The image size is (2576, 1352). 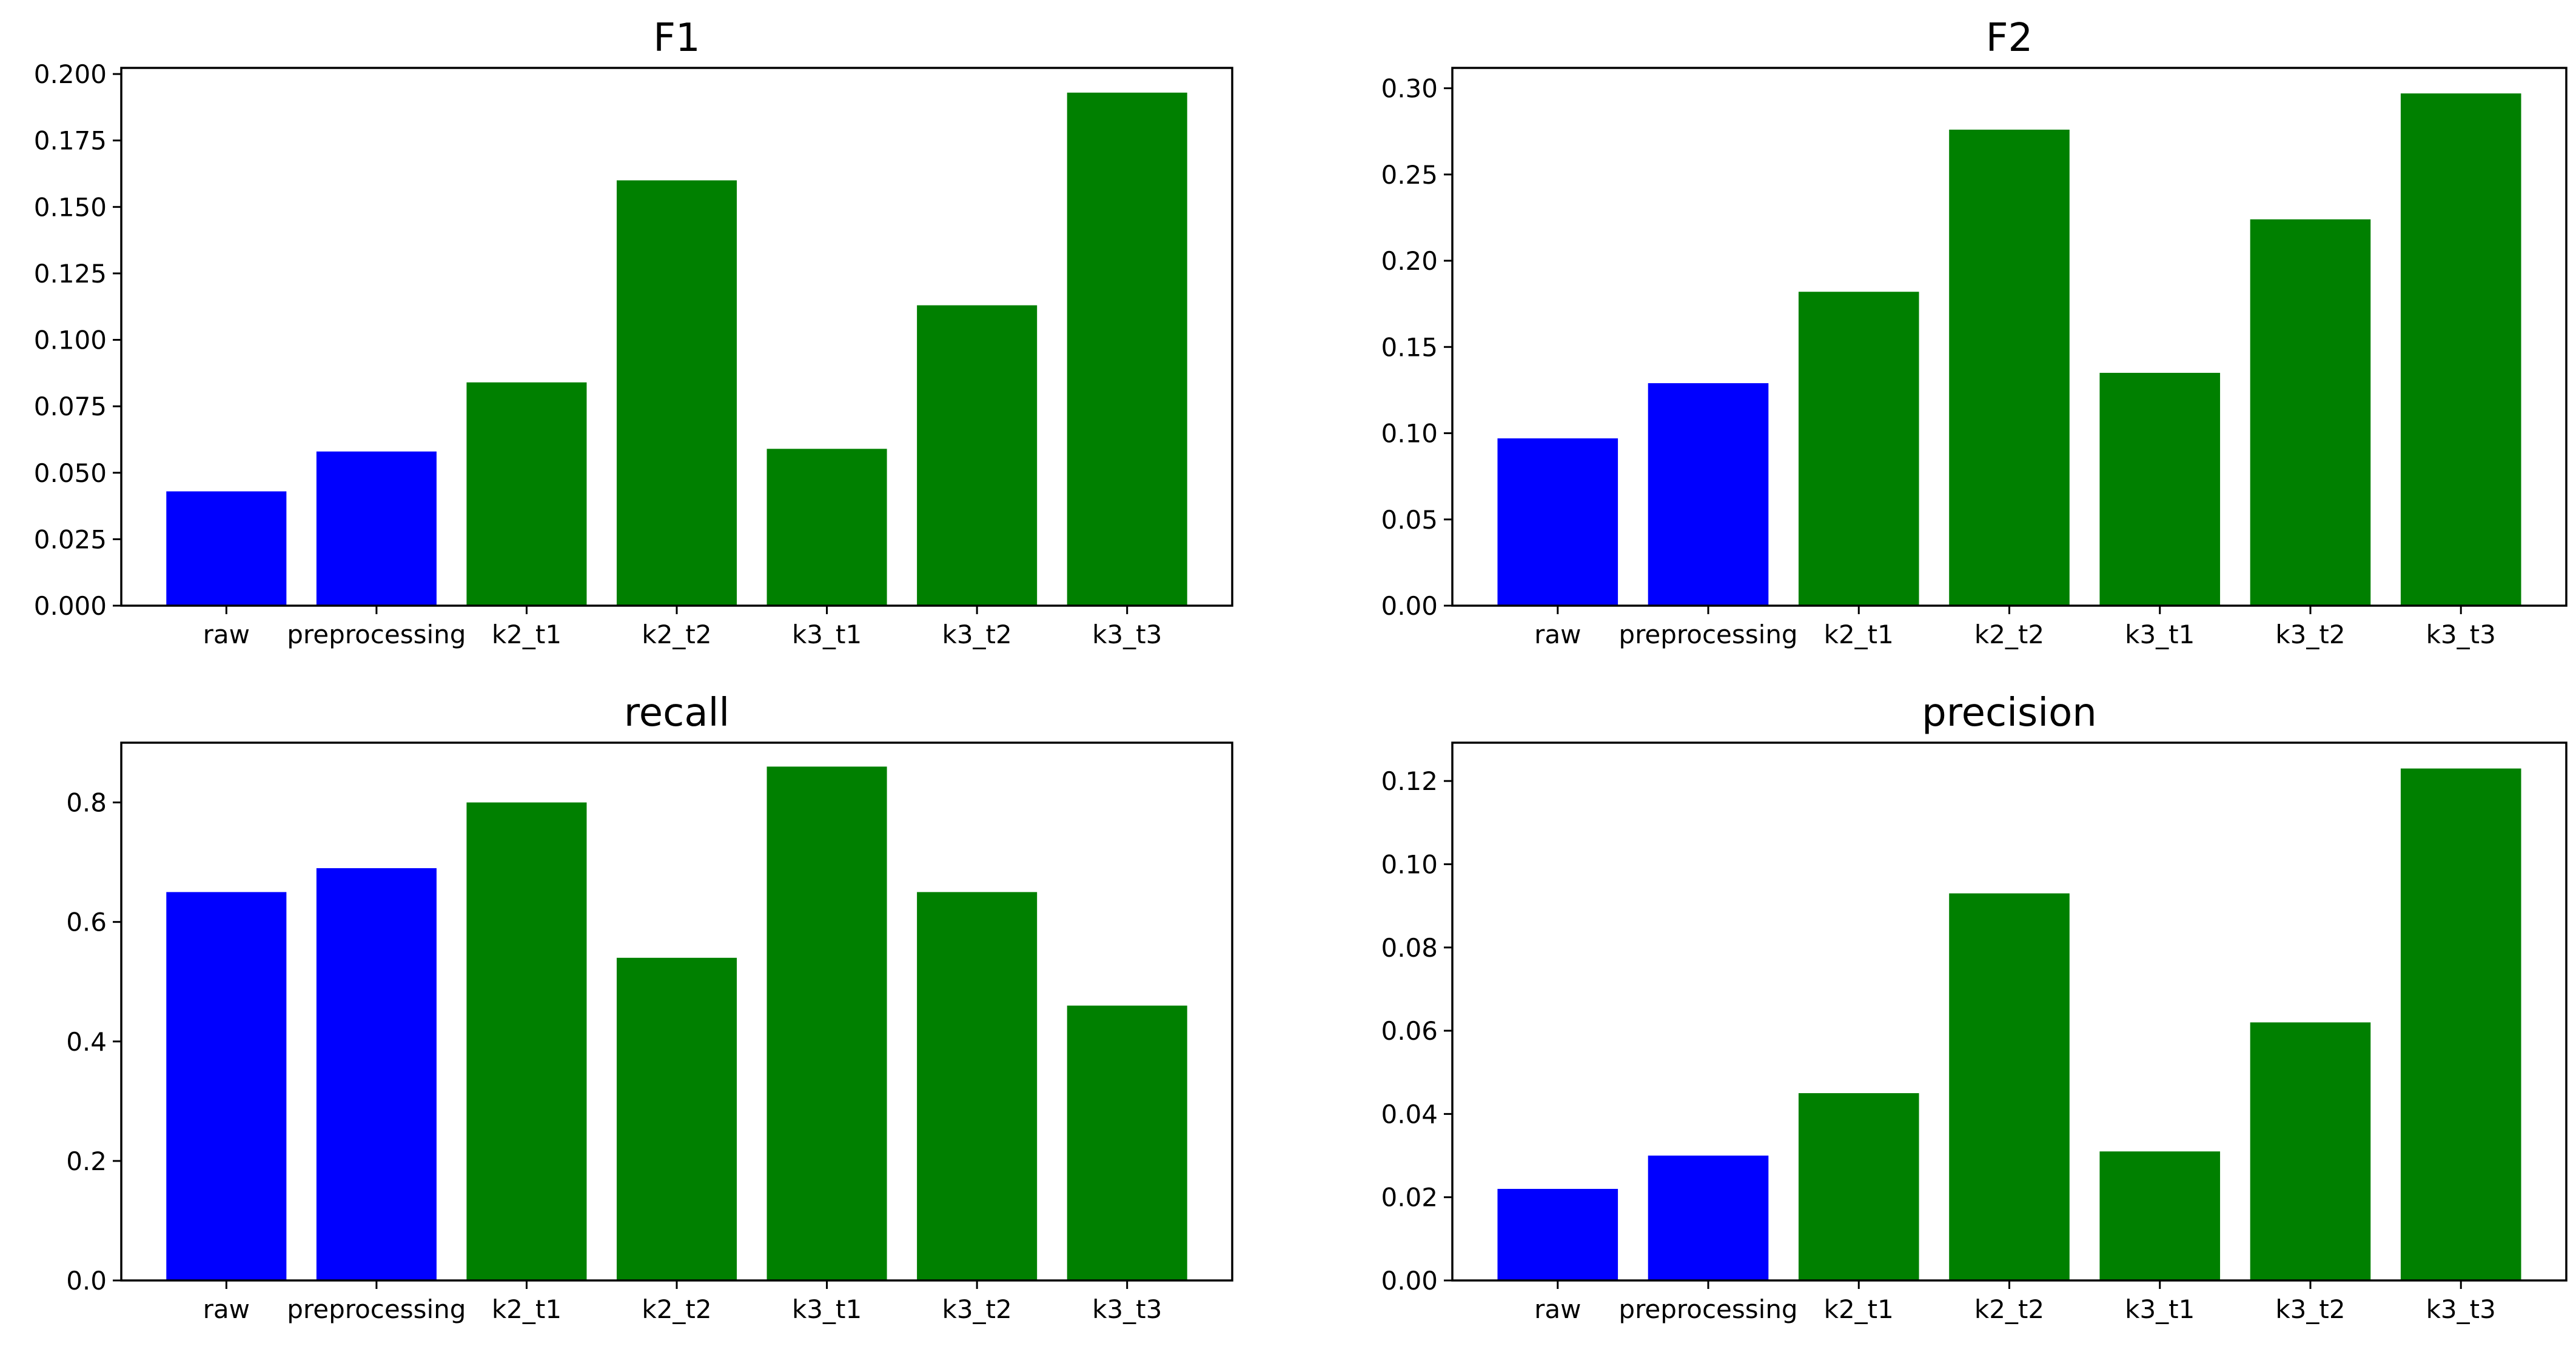 What do you see at coordinates (70, 274) in the screenshot?
I see `y-tick-label: 0.125` at bounding box center [70, 274].